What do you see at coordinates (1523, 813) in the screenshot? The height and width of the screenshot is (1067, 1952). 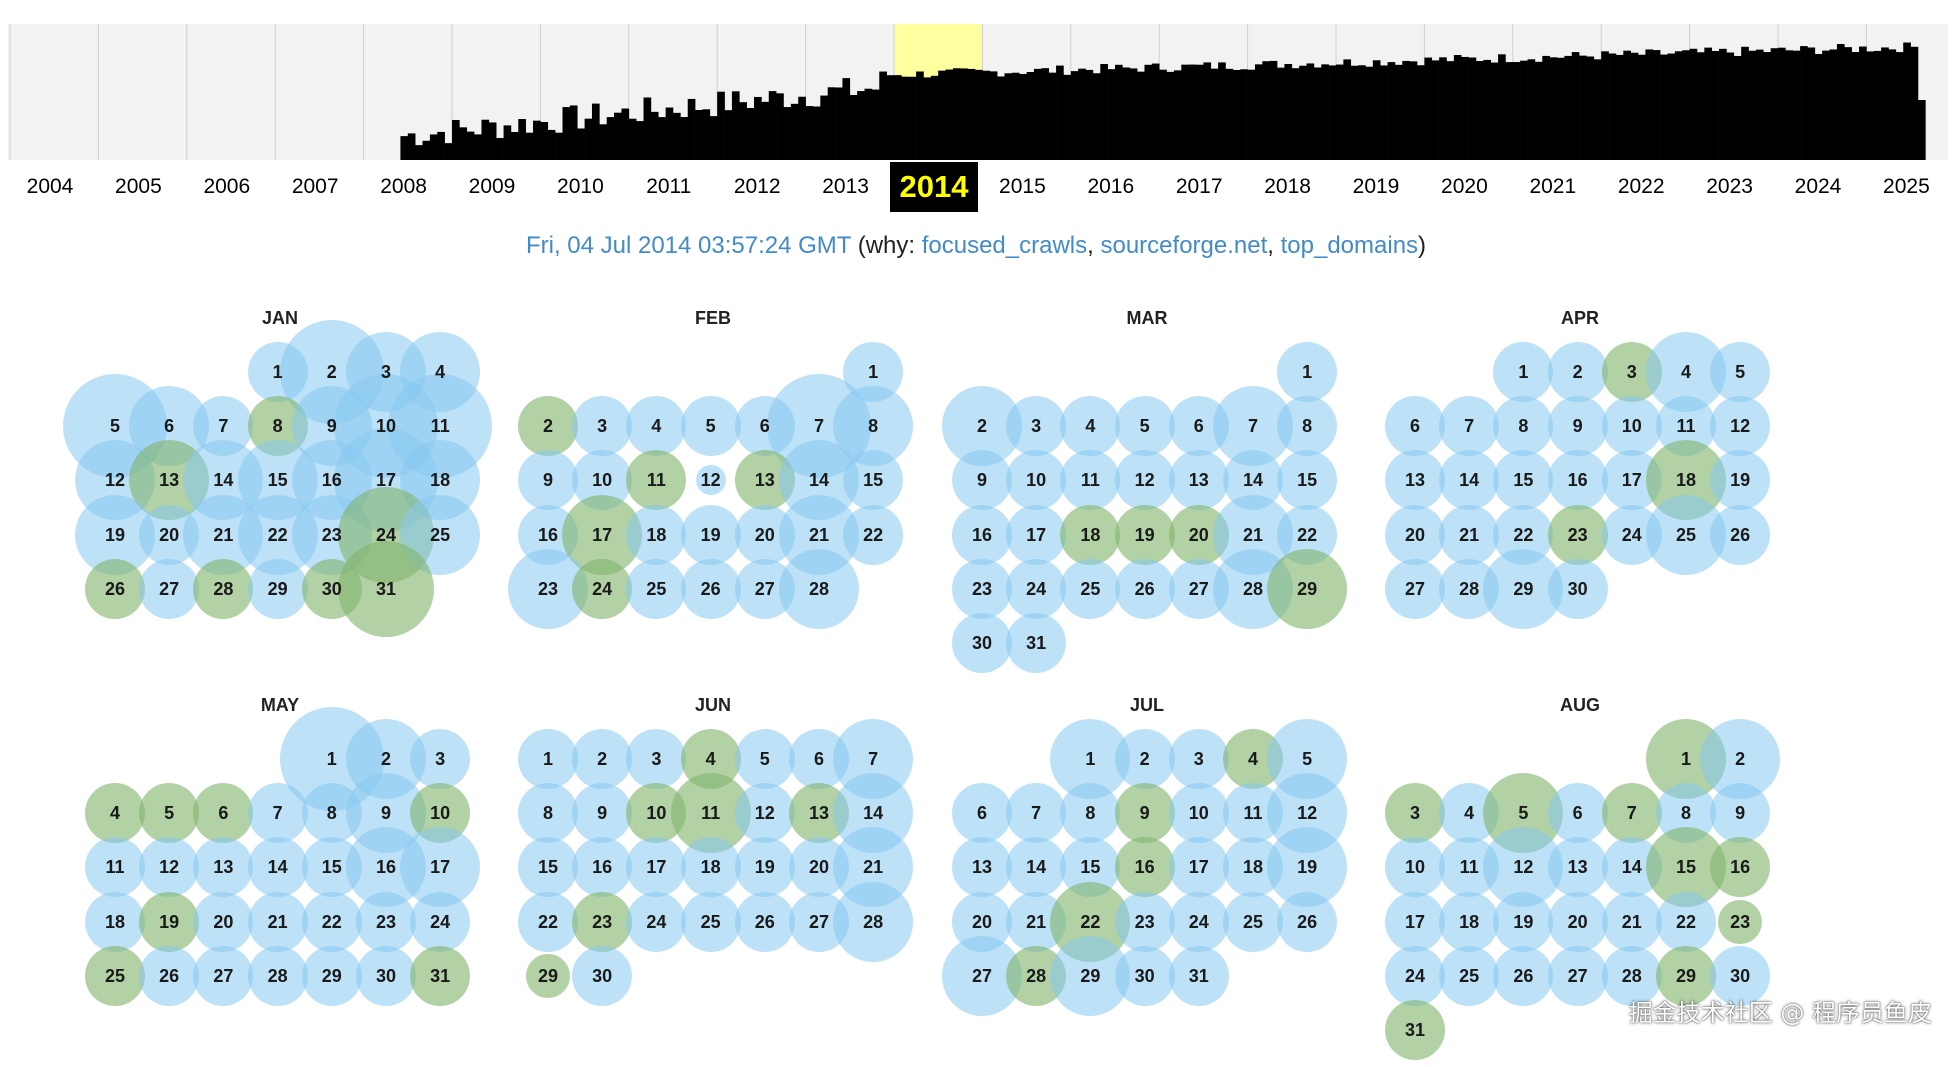 I see `calendar-day-aug-5: 5` at bounding box center [1523, 813].